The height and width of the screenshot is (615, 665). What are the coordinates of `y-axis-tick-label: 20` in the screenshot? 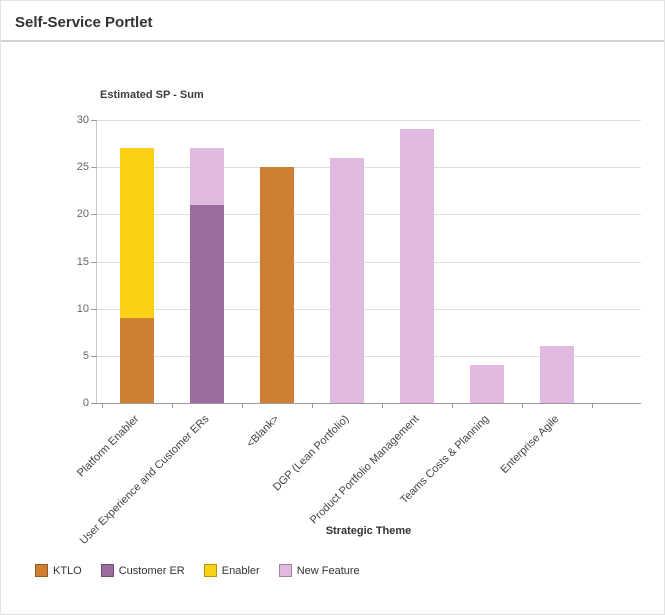 It's located at (82, 214).